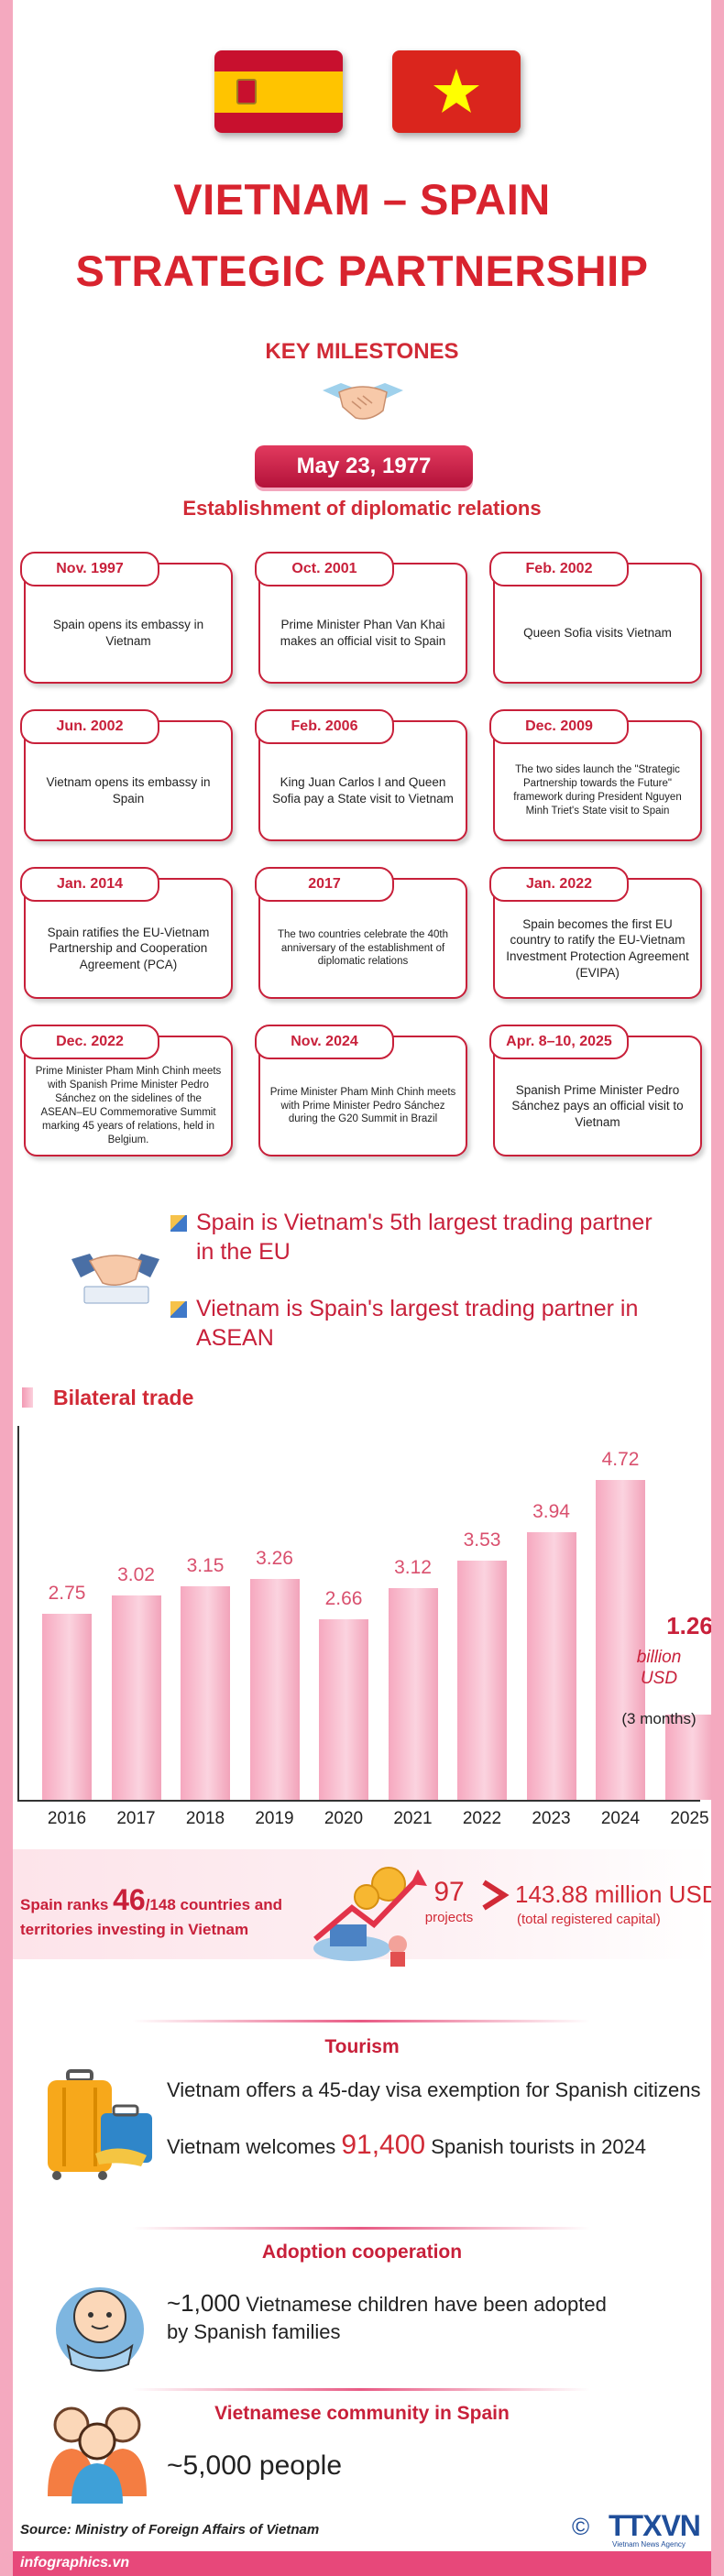 Image resolution: width=724 pixels, height=2576 pixels. I want to click on chart-data-label: 3.26, so click(274, 1558).